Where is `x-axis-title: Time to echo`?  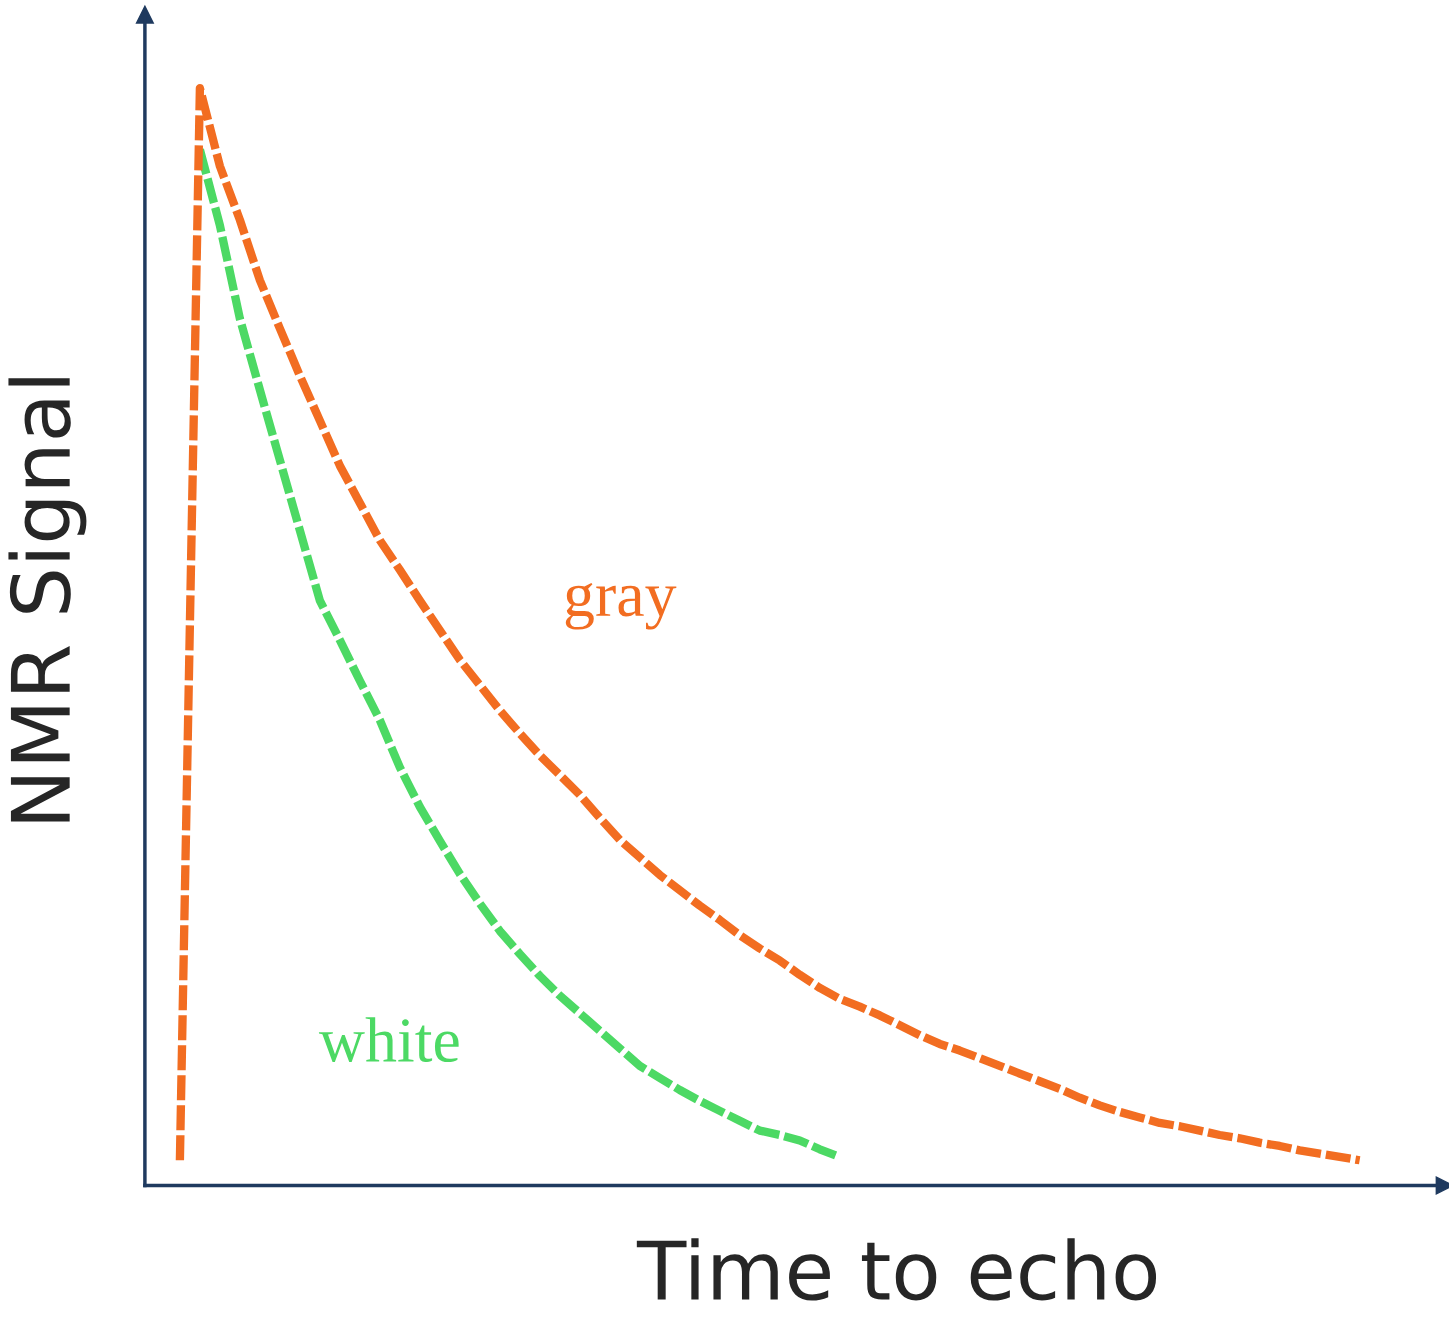
x-axis-title: Time to echo is located at coordinates (896, 1269).